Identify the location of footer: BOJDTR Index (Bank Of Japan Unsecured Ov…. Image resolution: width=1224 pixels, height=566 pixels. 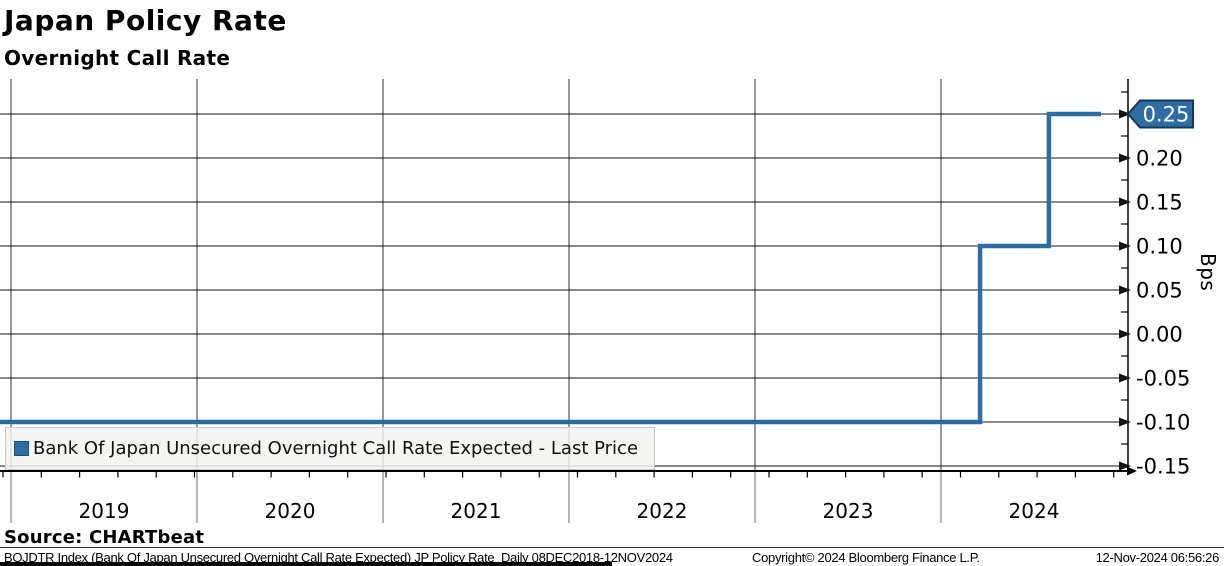
(612, 558).